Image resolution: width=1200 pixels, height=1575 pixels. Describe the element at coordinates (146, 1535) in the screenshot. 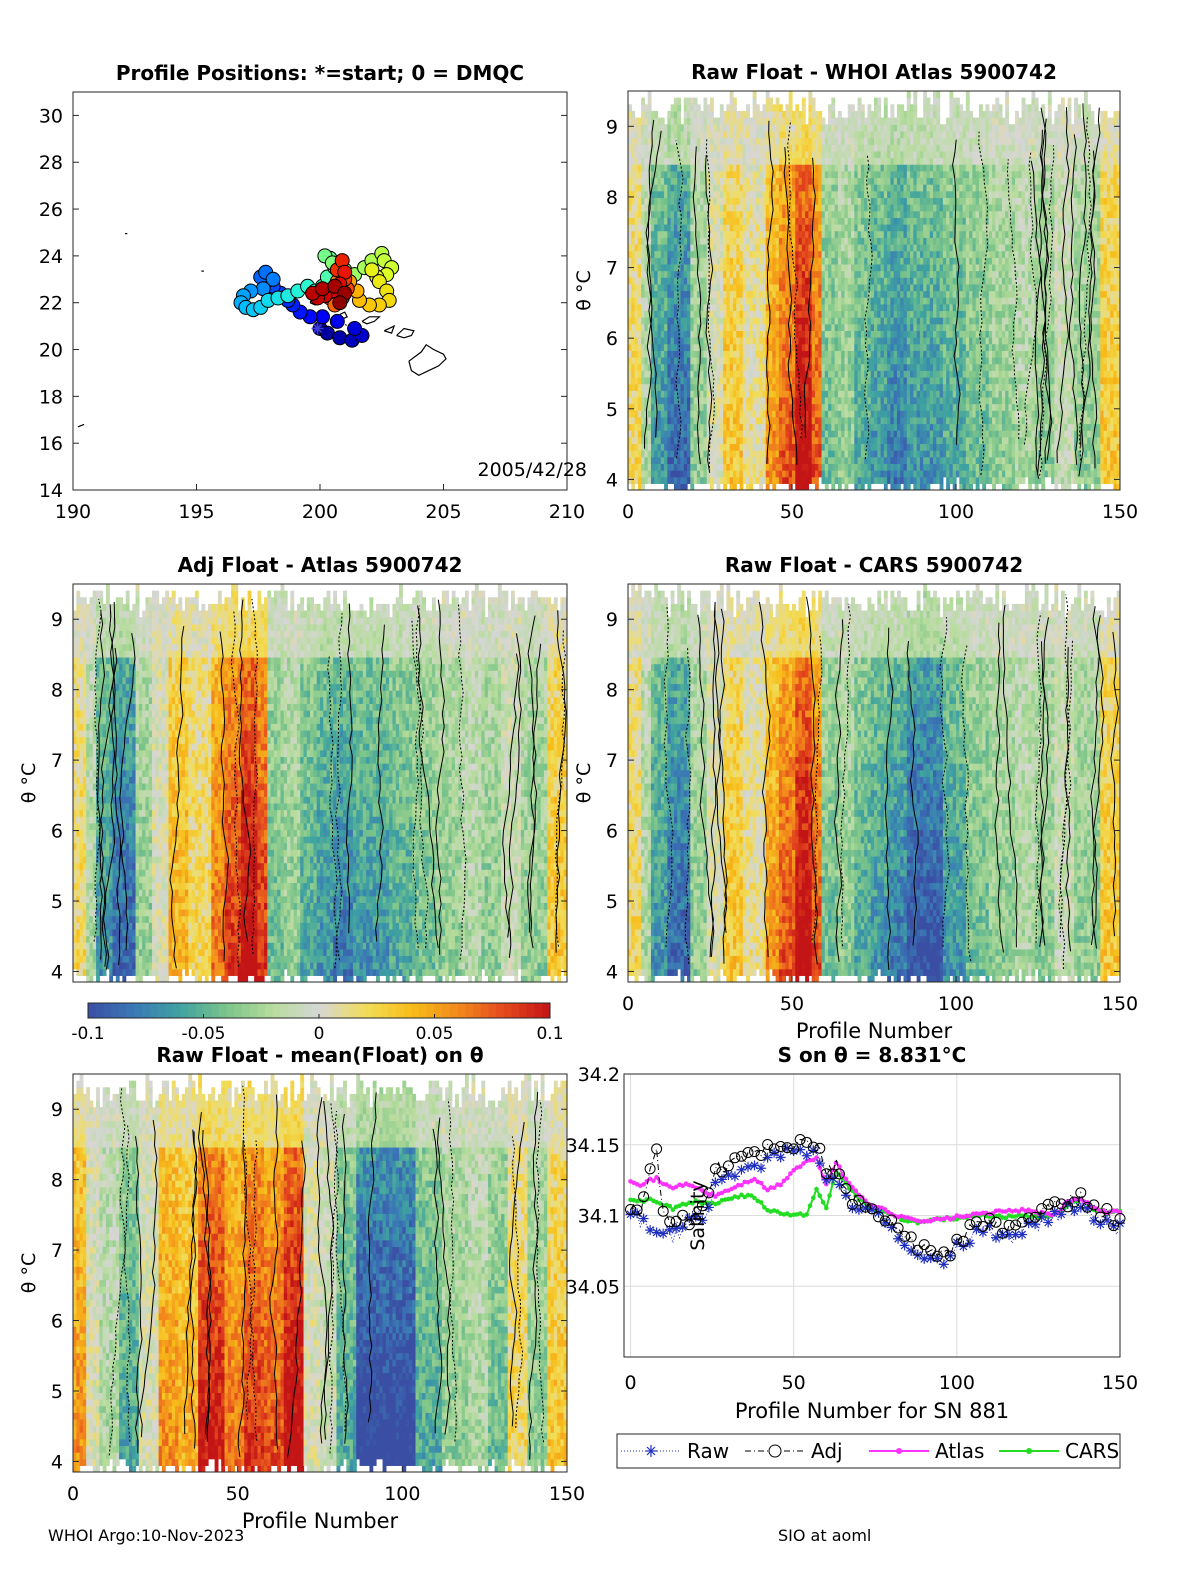

I see `footer-left: WHOI Argo:10-Nov-2023` at that location.